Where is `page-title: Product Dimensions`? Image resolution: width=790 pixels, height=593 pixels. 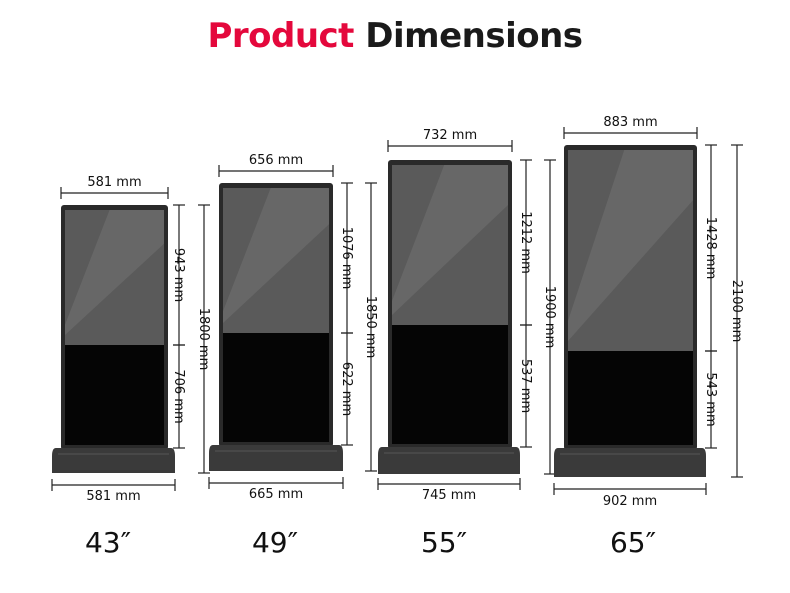 page-title: Product Dimensions is located at coordinates (395, 36).